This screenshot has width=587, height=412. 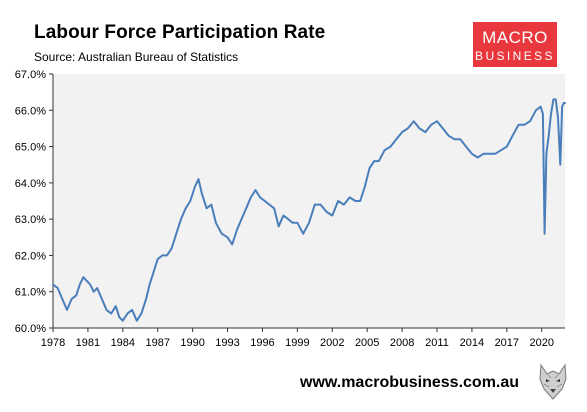 I want to click on x-tick-label: 2017, so click(x=507, y=343).